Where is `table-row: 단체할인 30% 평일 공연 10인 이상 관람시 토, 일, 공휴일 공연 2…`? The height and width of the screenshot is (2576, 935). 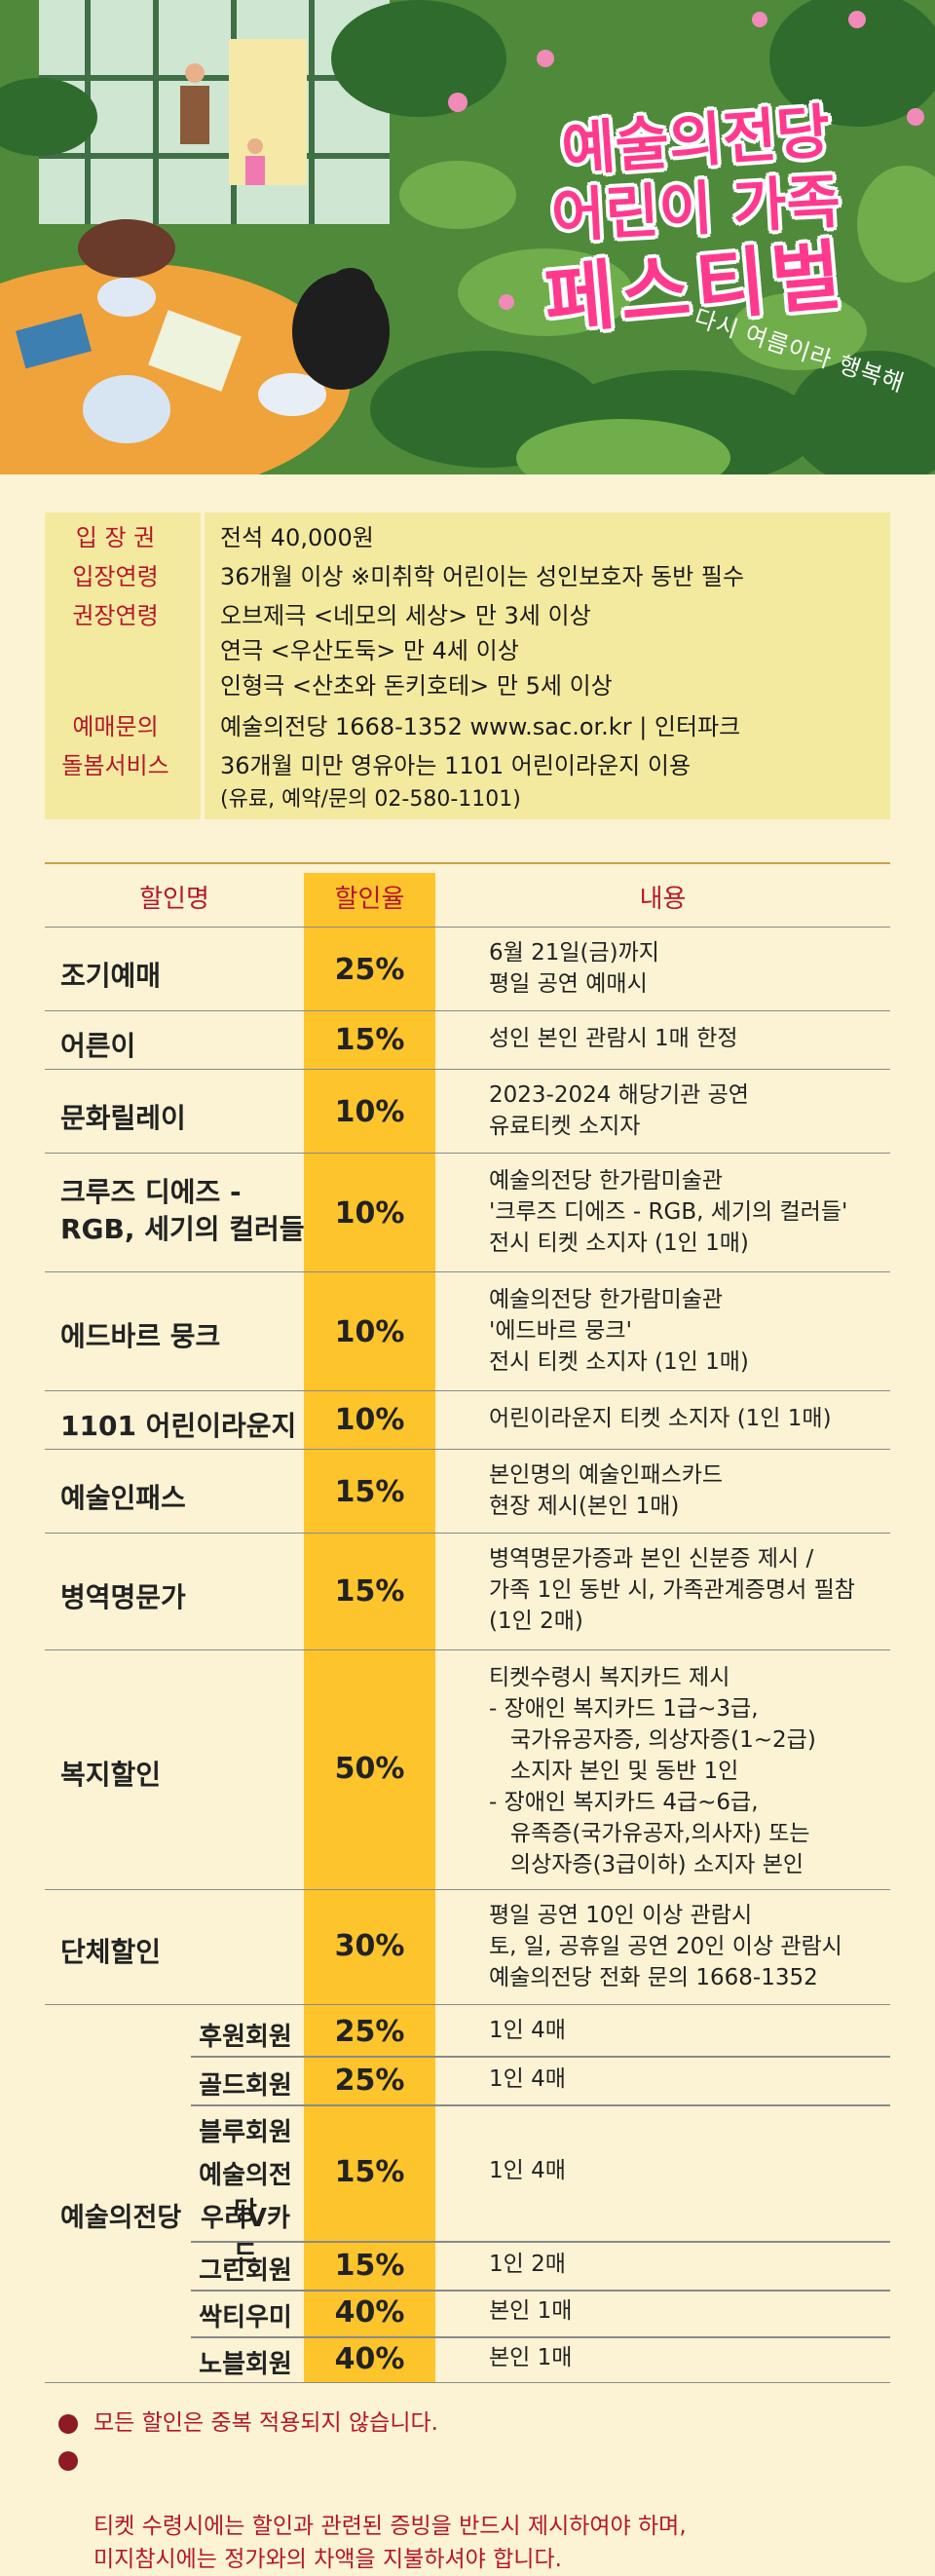 table-row: 단체할인 30% 평일 공연 10인 이상 관람시 토, 일, 공휴일 공연 2… is located at coordinates (468, 1947).